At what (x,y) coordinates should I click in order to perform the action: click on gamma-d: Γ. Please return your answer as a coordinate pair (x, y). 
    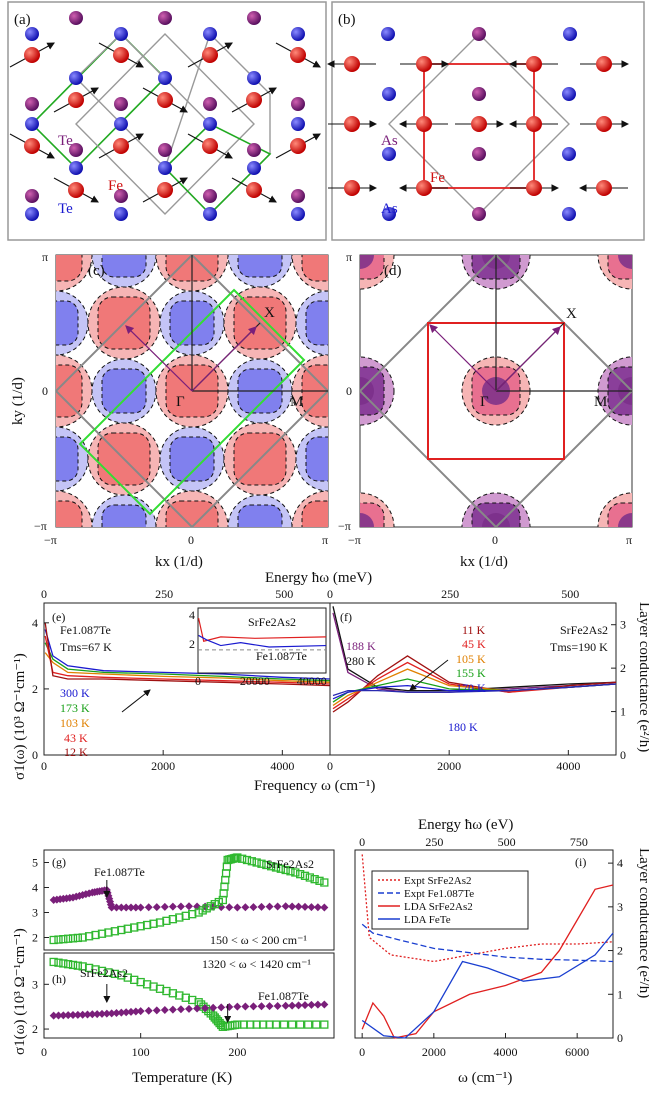
    Looking at the image, I should click on (484, 402).